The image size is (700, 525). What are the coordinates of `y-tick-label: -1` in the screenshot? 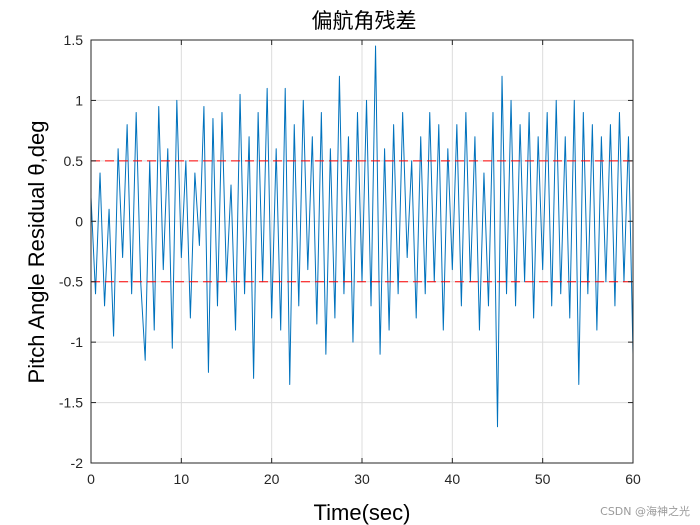 It's located at (77, 342).